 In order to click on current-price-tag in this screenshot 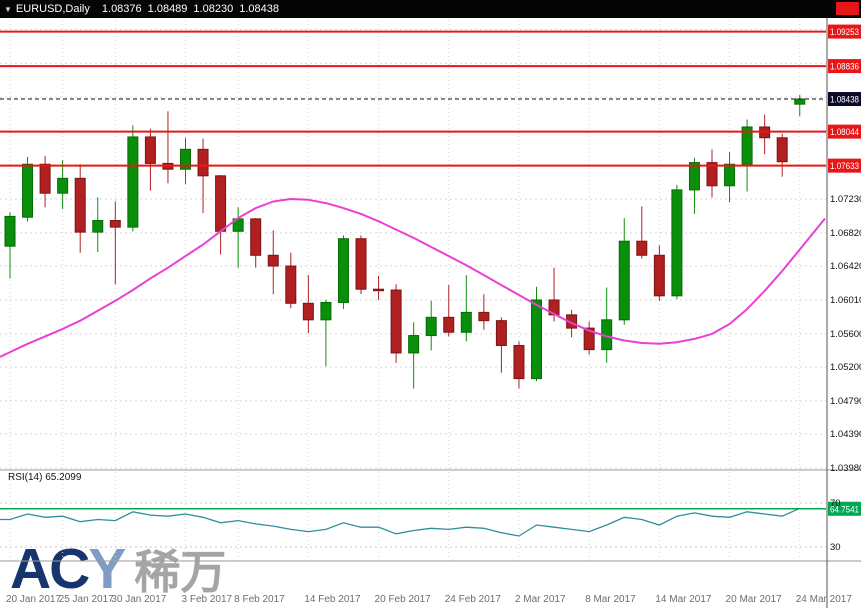, I will do `click(844, 99)`.